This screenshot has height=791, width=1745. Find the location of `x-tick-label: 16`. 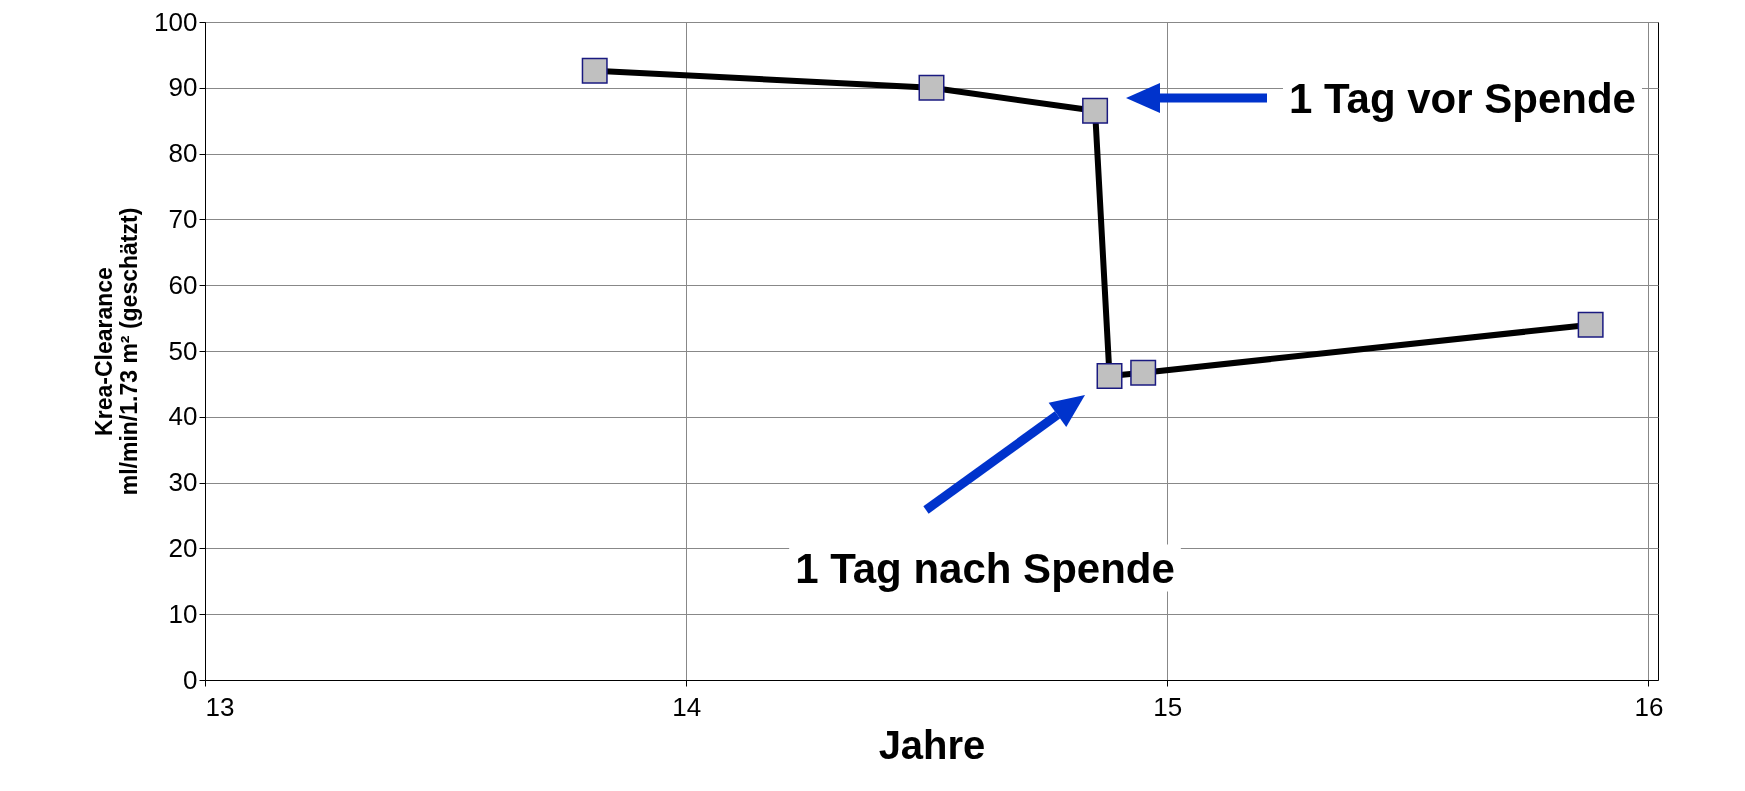

x-tick-label: 16 is located at coordinates (1649, 706).